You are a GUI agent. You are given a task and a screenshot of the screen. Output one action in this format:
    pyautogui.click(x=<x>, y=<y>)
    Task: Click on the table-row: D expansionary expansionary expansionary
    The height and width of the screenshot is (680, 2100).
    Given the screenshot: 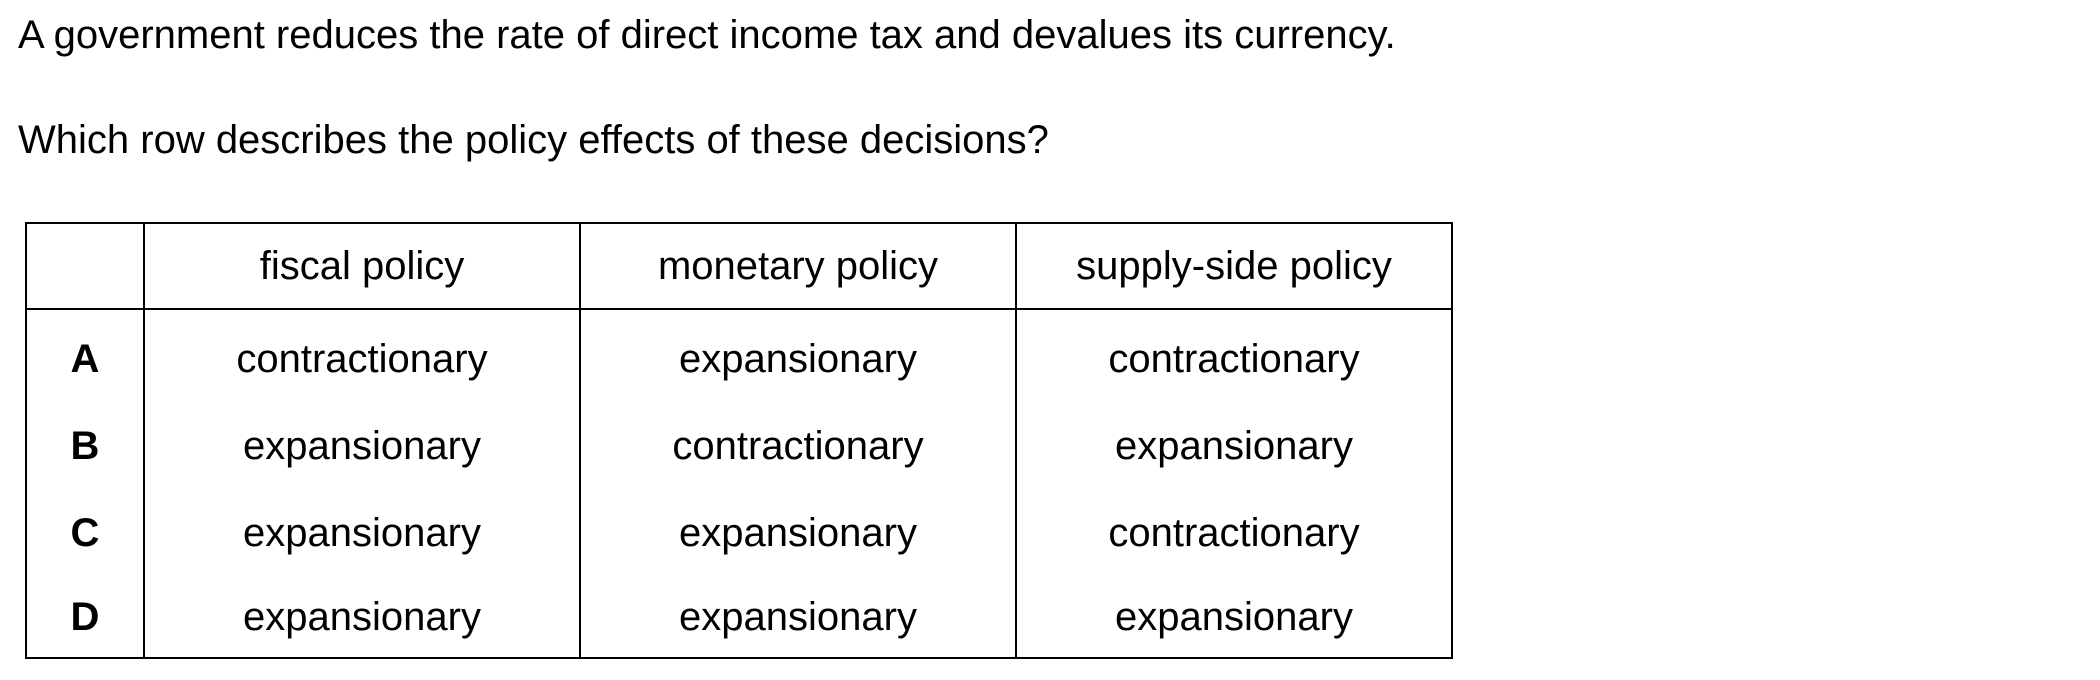 What is the action you would take?
    pyautogui.click(x=739, y=618)
    